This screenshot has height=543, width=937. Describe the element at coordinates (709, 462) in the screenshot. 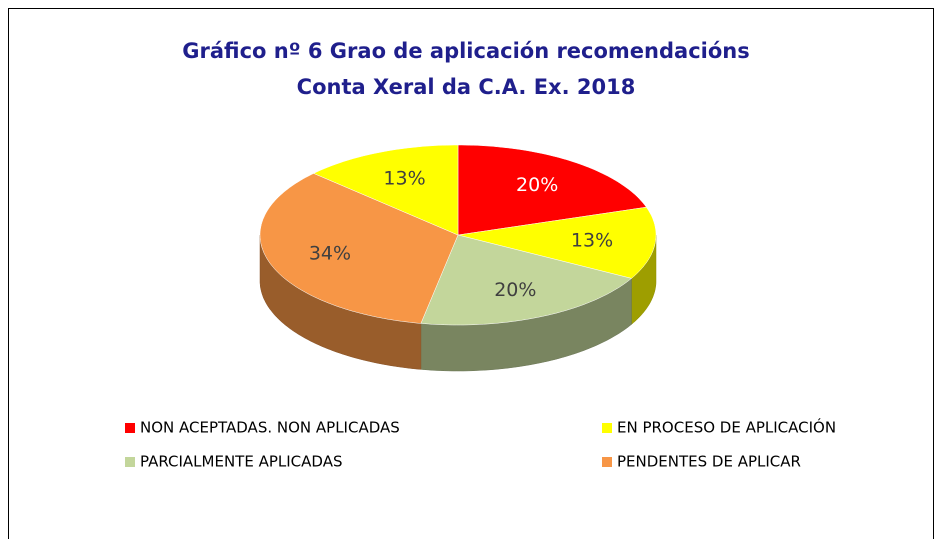

I see `legend-label: PENDENTES DE APLICAR` at that location.